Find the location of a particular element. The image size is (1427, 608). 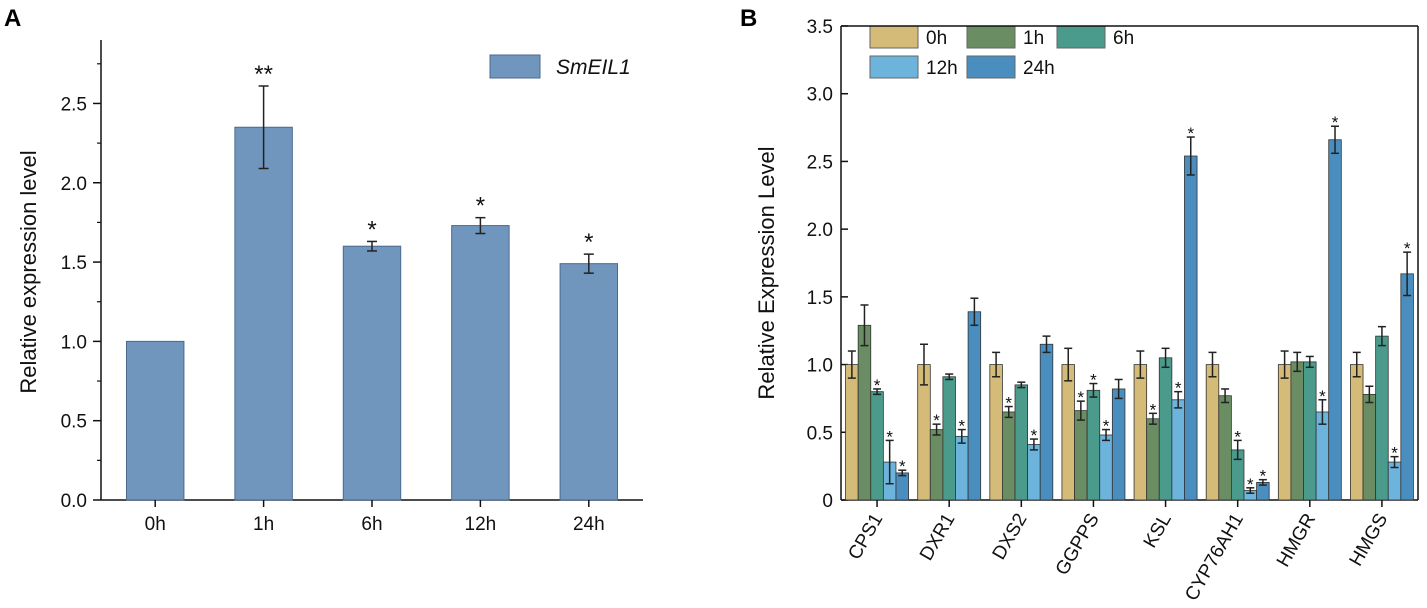

panel-a-y-tick-label: 0.5 is located at coordinates (74, 422).